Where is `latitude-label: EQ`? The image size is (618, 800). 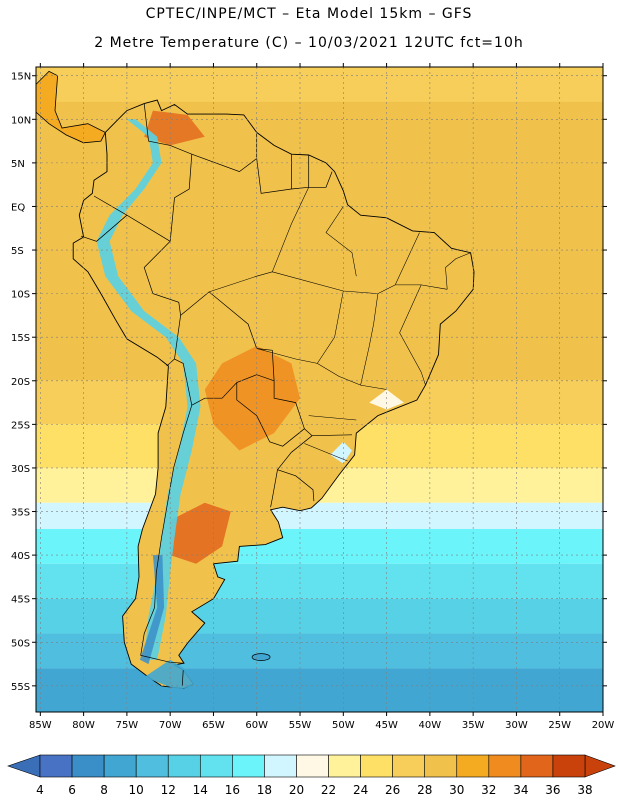
latitude-label: EQ is located at coordinates (18, 207).